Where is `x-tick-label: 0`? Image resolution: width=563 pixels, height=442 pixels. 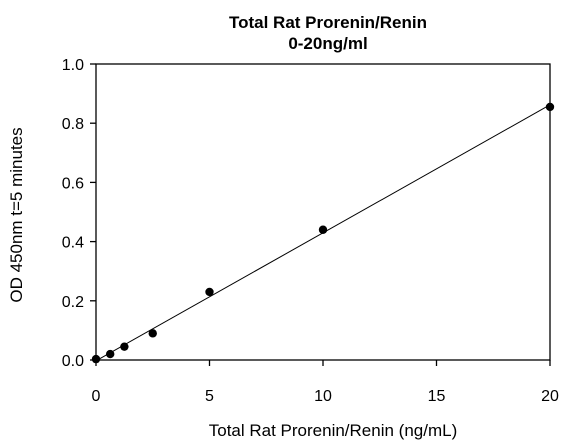
x-tick-label: 0 is located at coordinates (96, 396).